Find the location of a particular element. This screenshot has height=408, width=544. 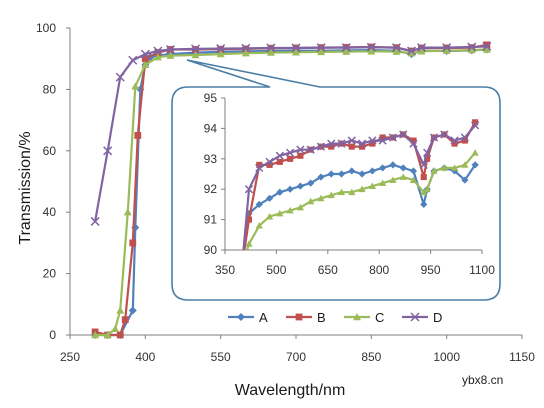

inset-x-tick-label: 650 is located at coordinates (328, 270).